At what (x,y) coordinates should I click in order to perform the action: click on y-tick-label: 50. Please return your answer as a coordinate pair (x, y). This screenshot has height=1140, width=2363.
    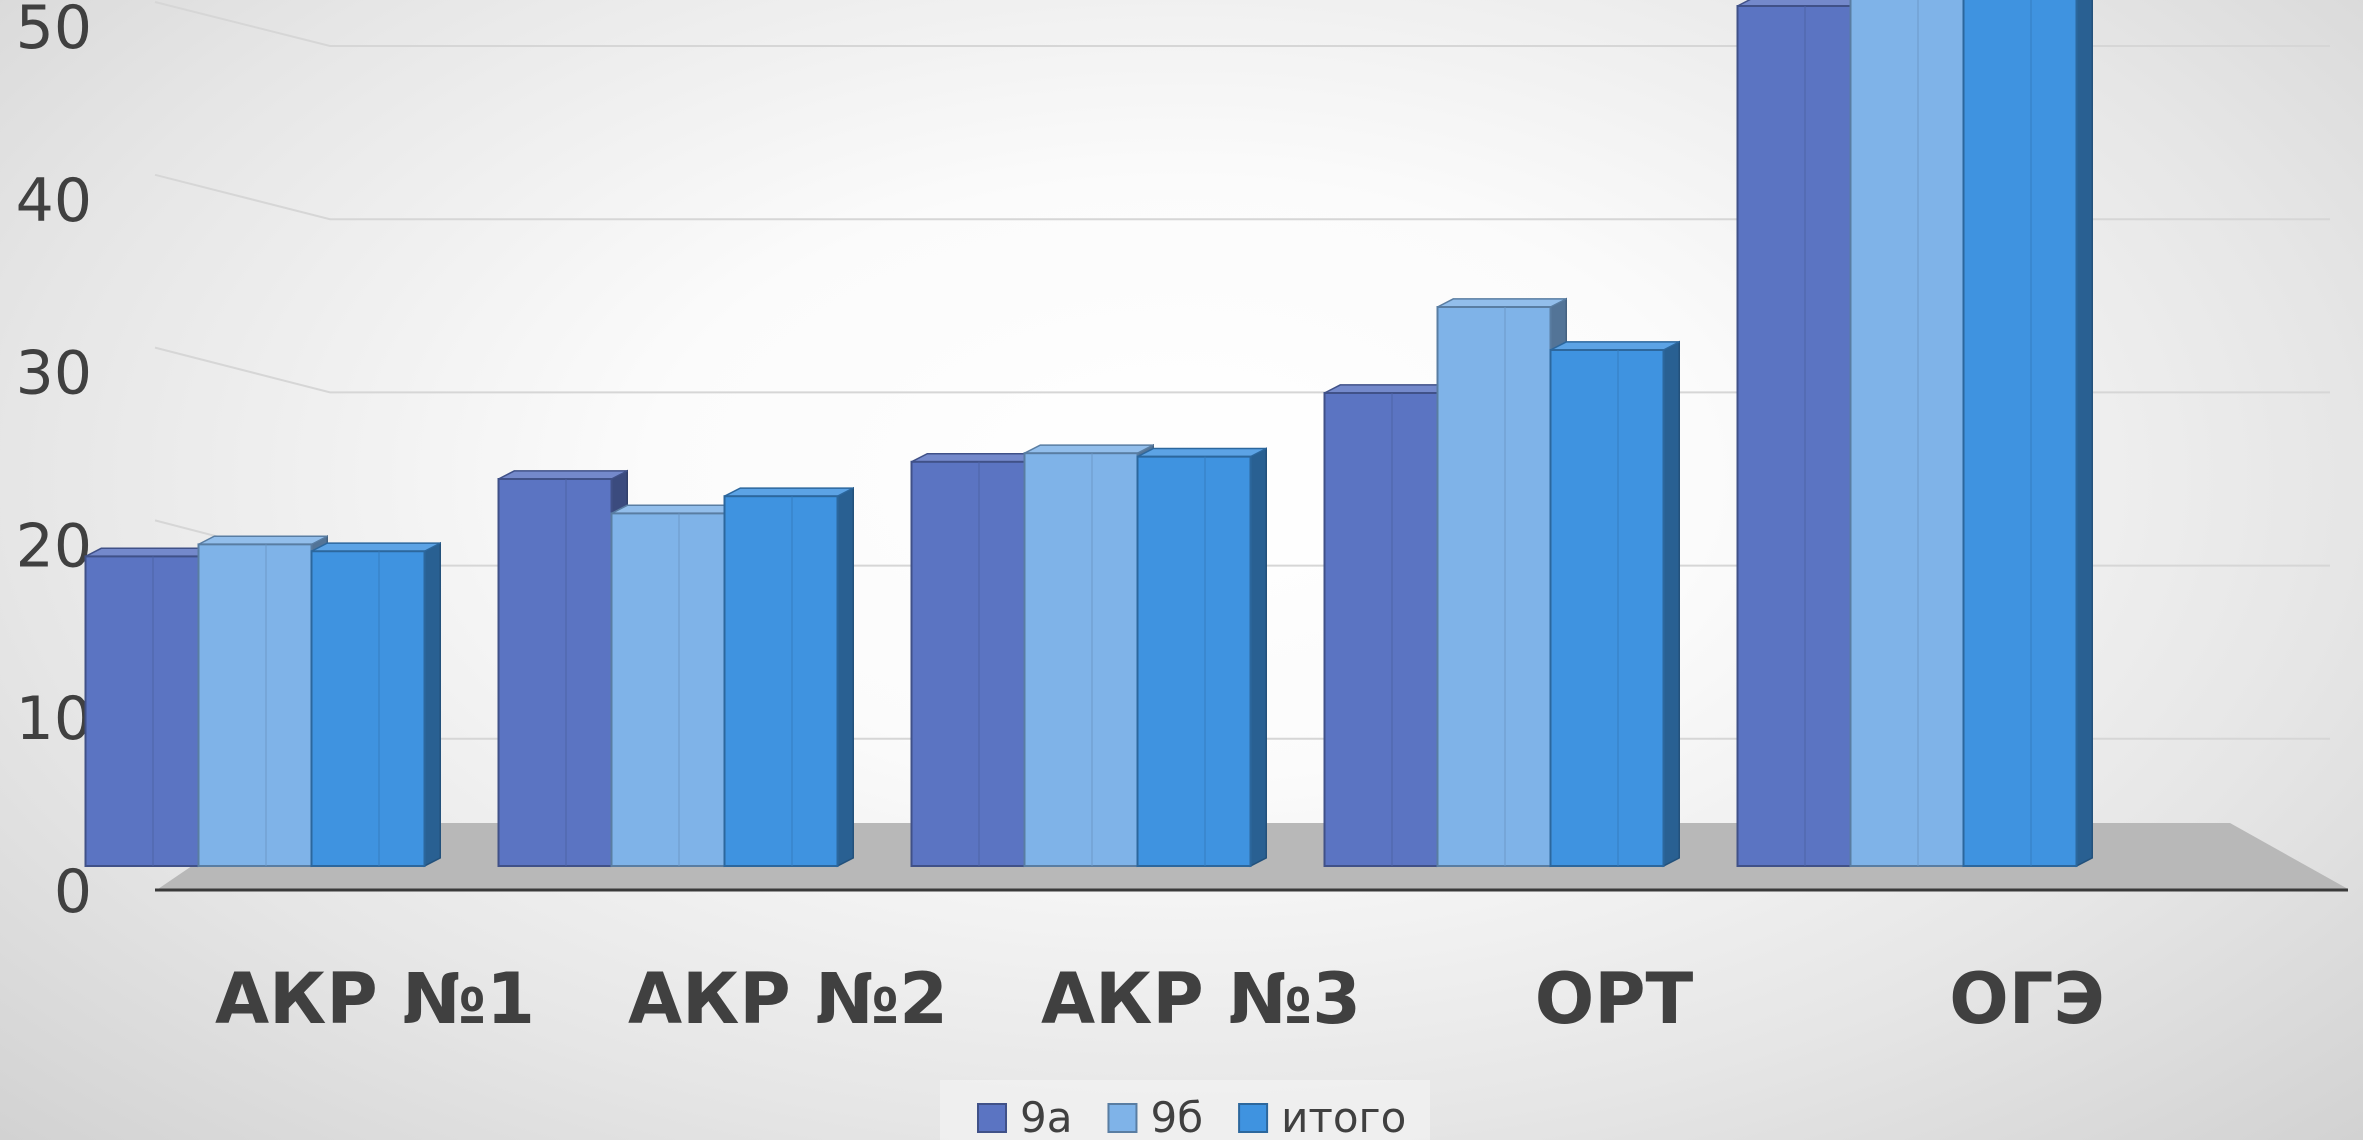
    Looking at the image, I should click on (54, 31).